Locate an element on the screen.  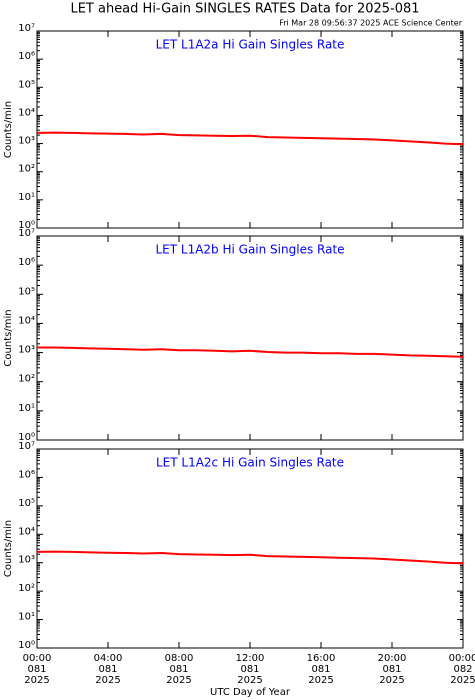
x-tick-label: 04:00 is located at coordinates (108, 658).